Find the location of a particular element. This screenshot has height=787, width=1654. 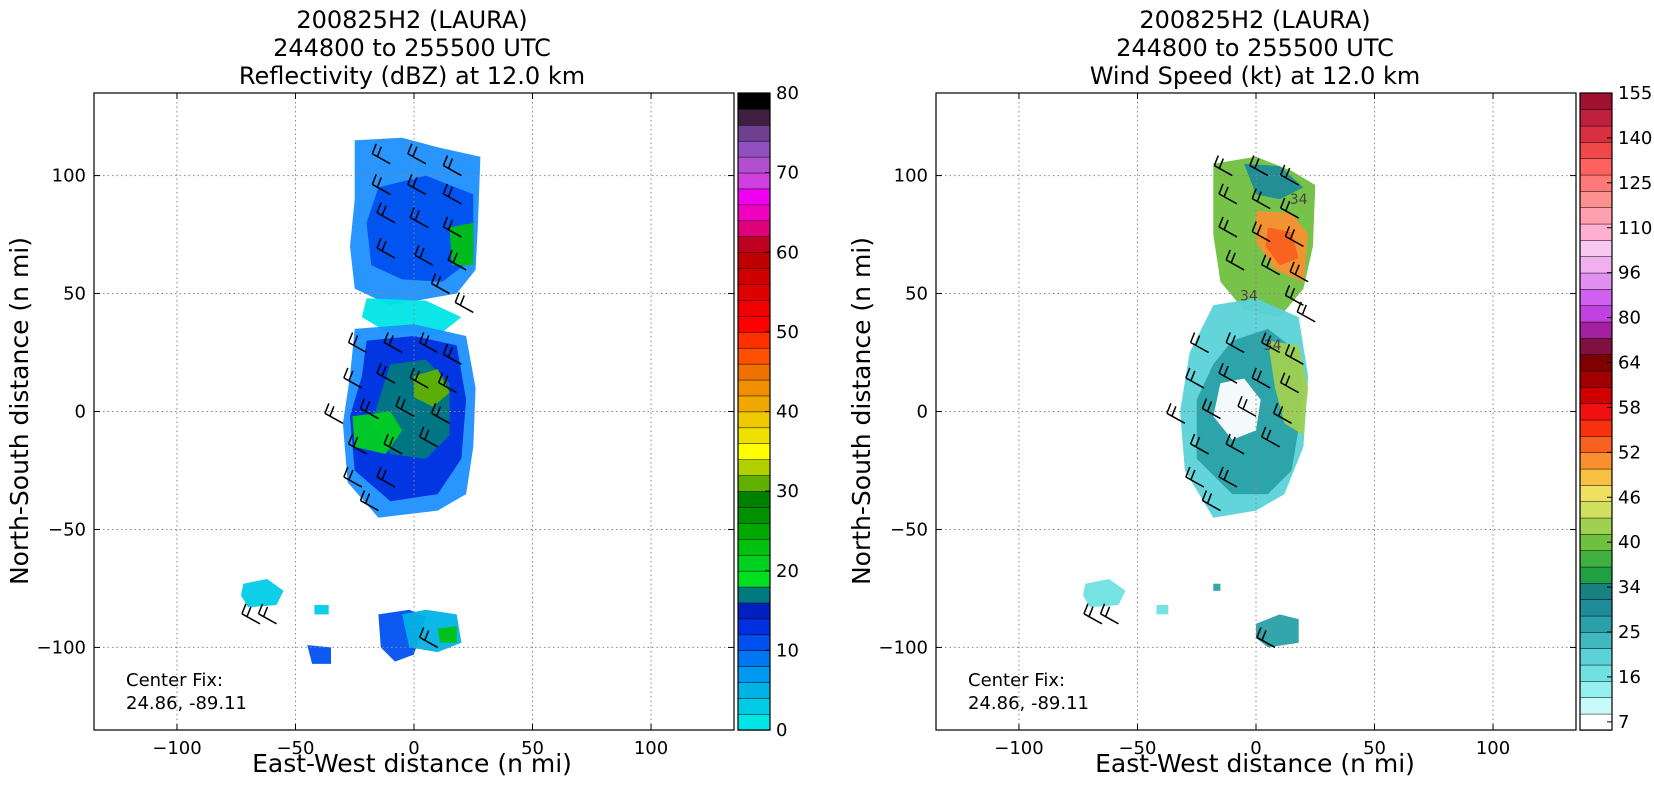

y-tick-label: 50 is located at coordinates (74, 294).